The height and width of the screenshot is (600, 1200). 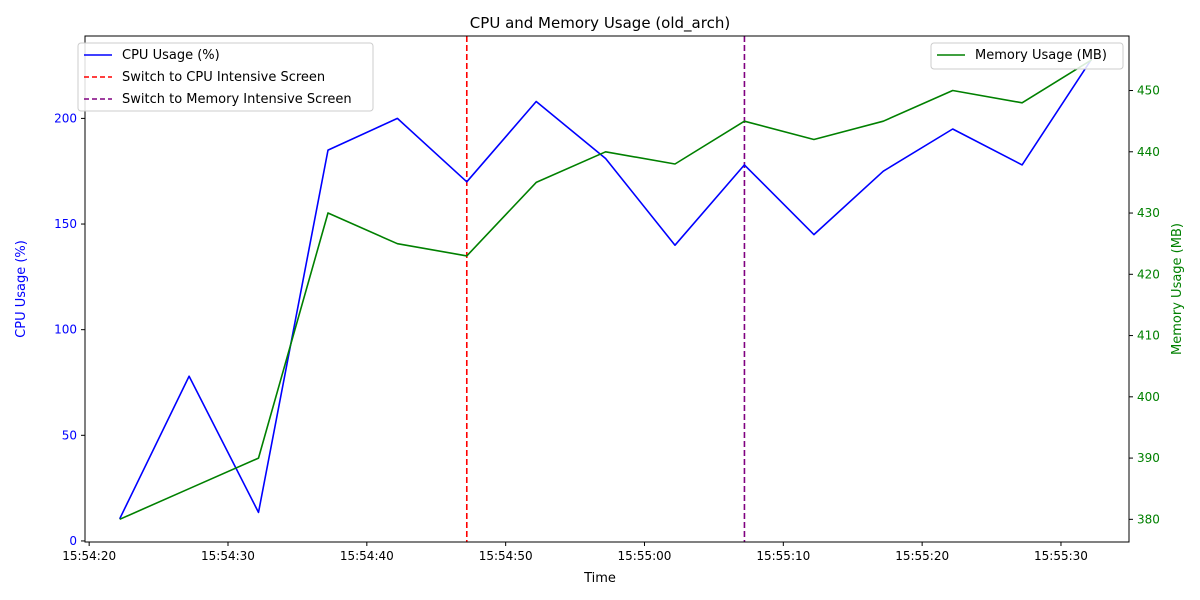 What do you see at coordinates (65, 118) in the screenshot?
I see `y-left-tick-label: 200` at bounding box center [65, 118].